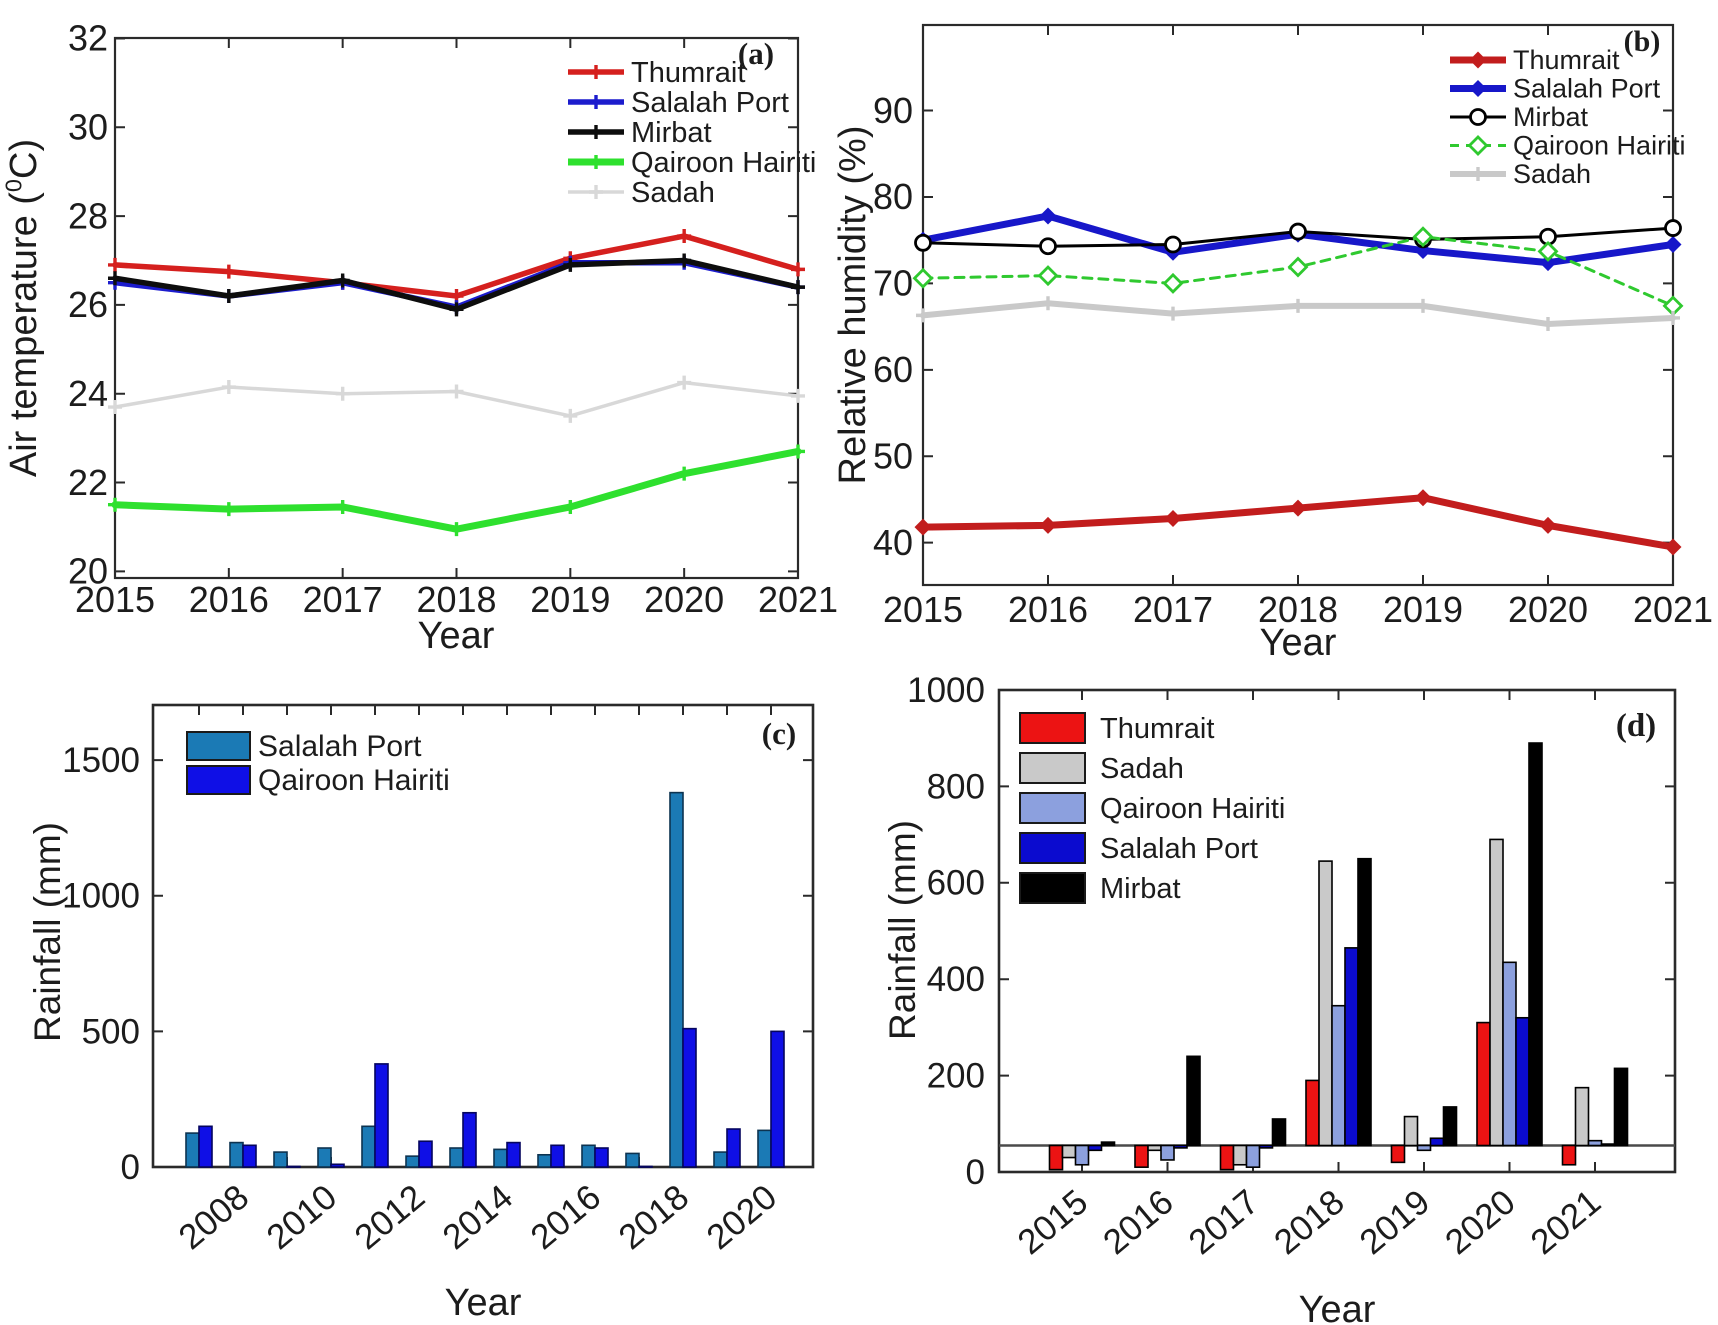  I want to click on y-tick-label: 90, so click(893, 110).